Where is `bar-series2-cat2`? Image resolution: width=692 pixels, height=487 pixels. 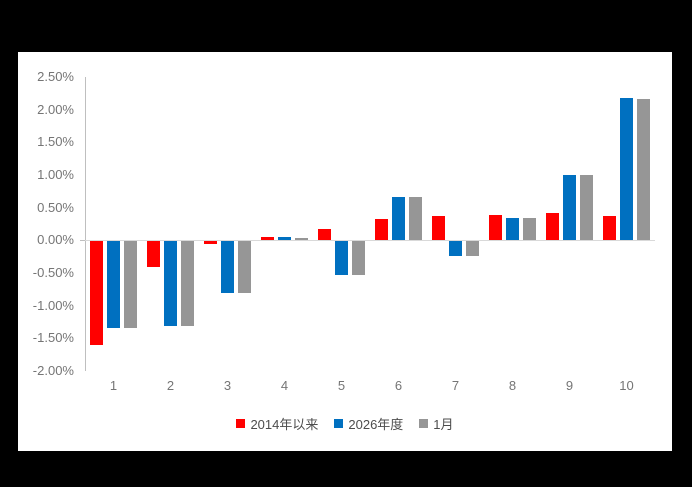
bar-series2-cat2 is located at coordinates (170, 284).